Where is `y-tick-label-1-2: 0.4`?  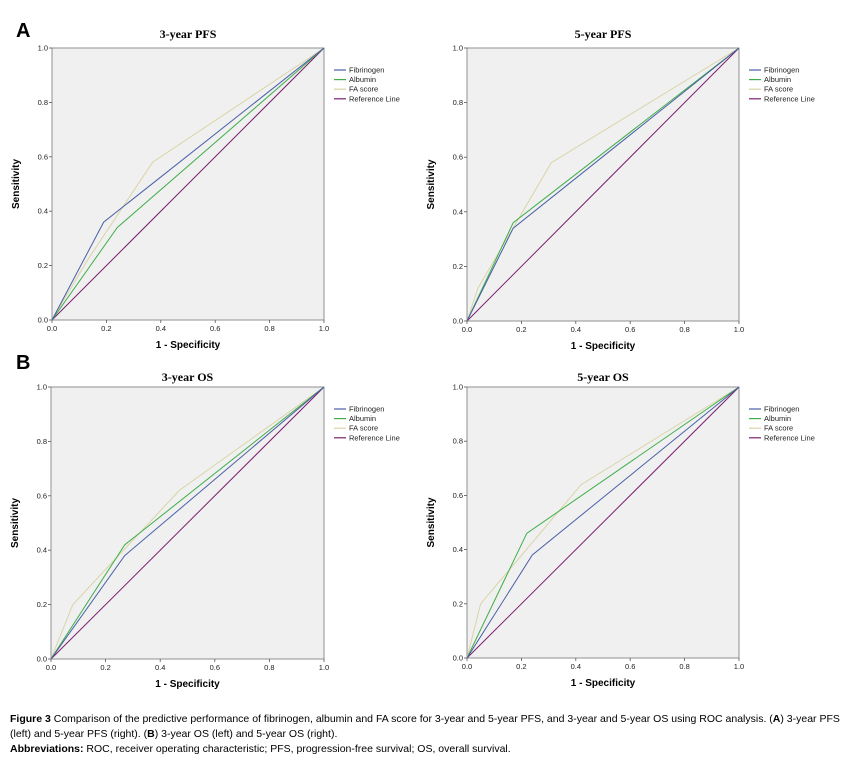
y-tick-label-1-2: 0.4 is located at coordinates (458, 211).